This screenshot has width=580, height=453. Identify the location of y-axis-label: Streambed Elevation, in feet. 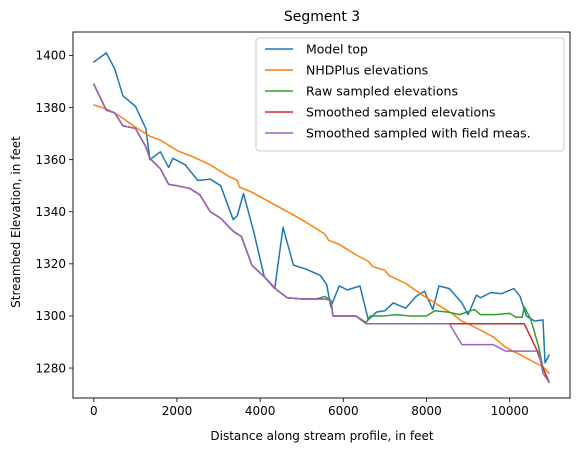
(16, 222).